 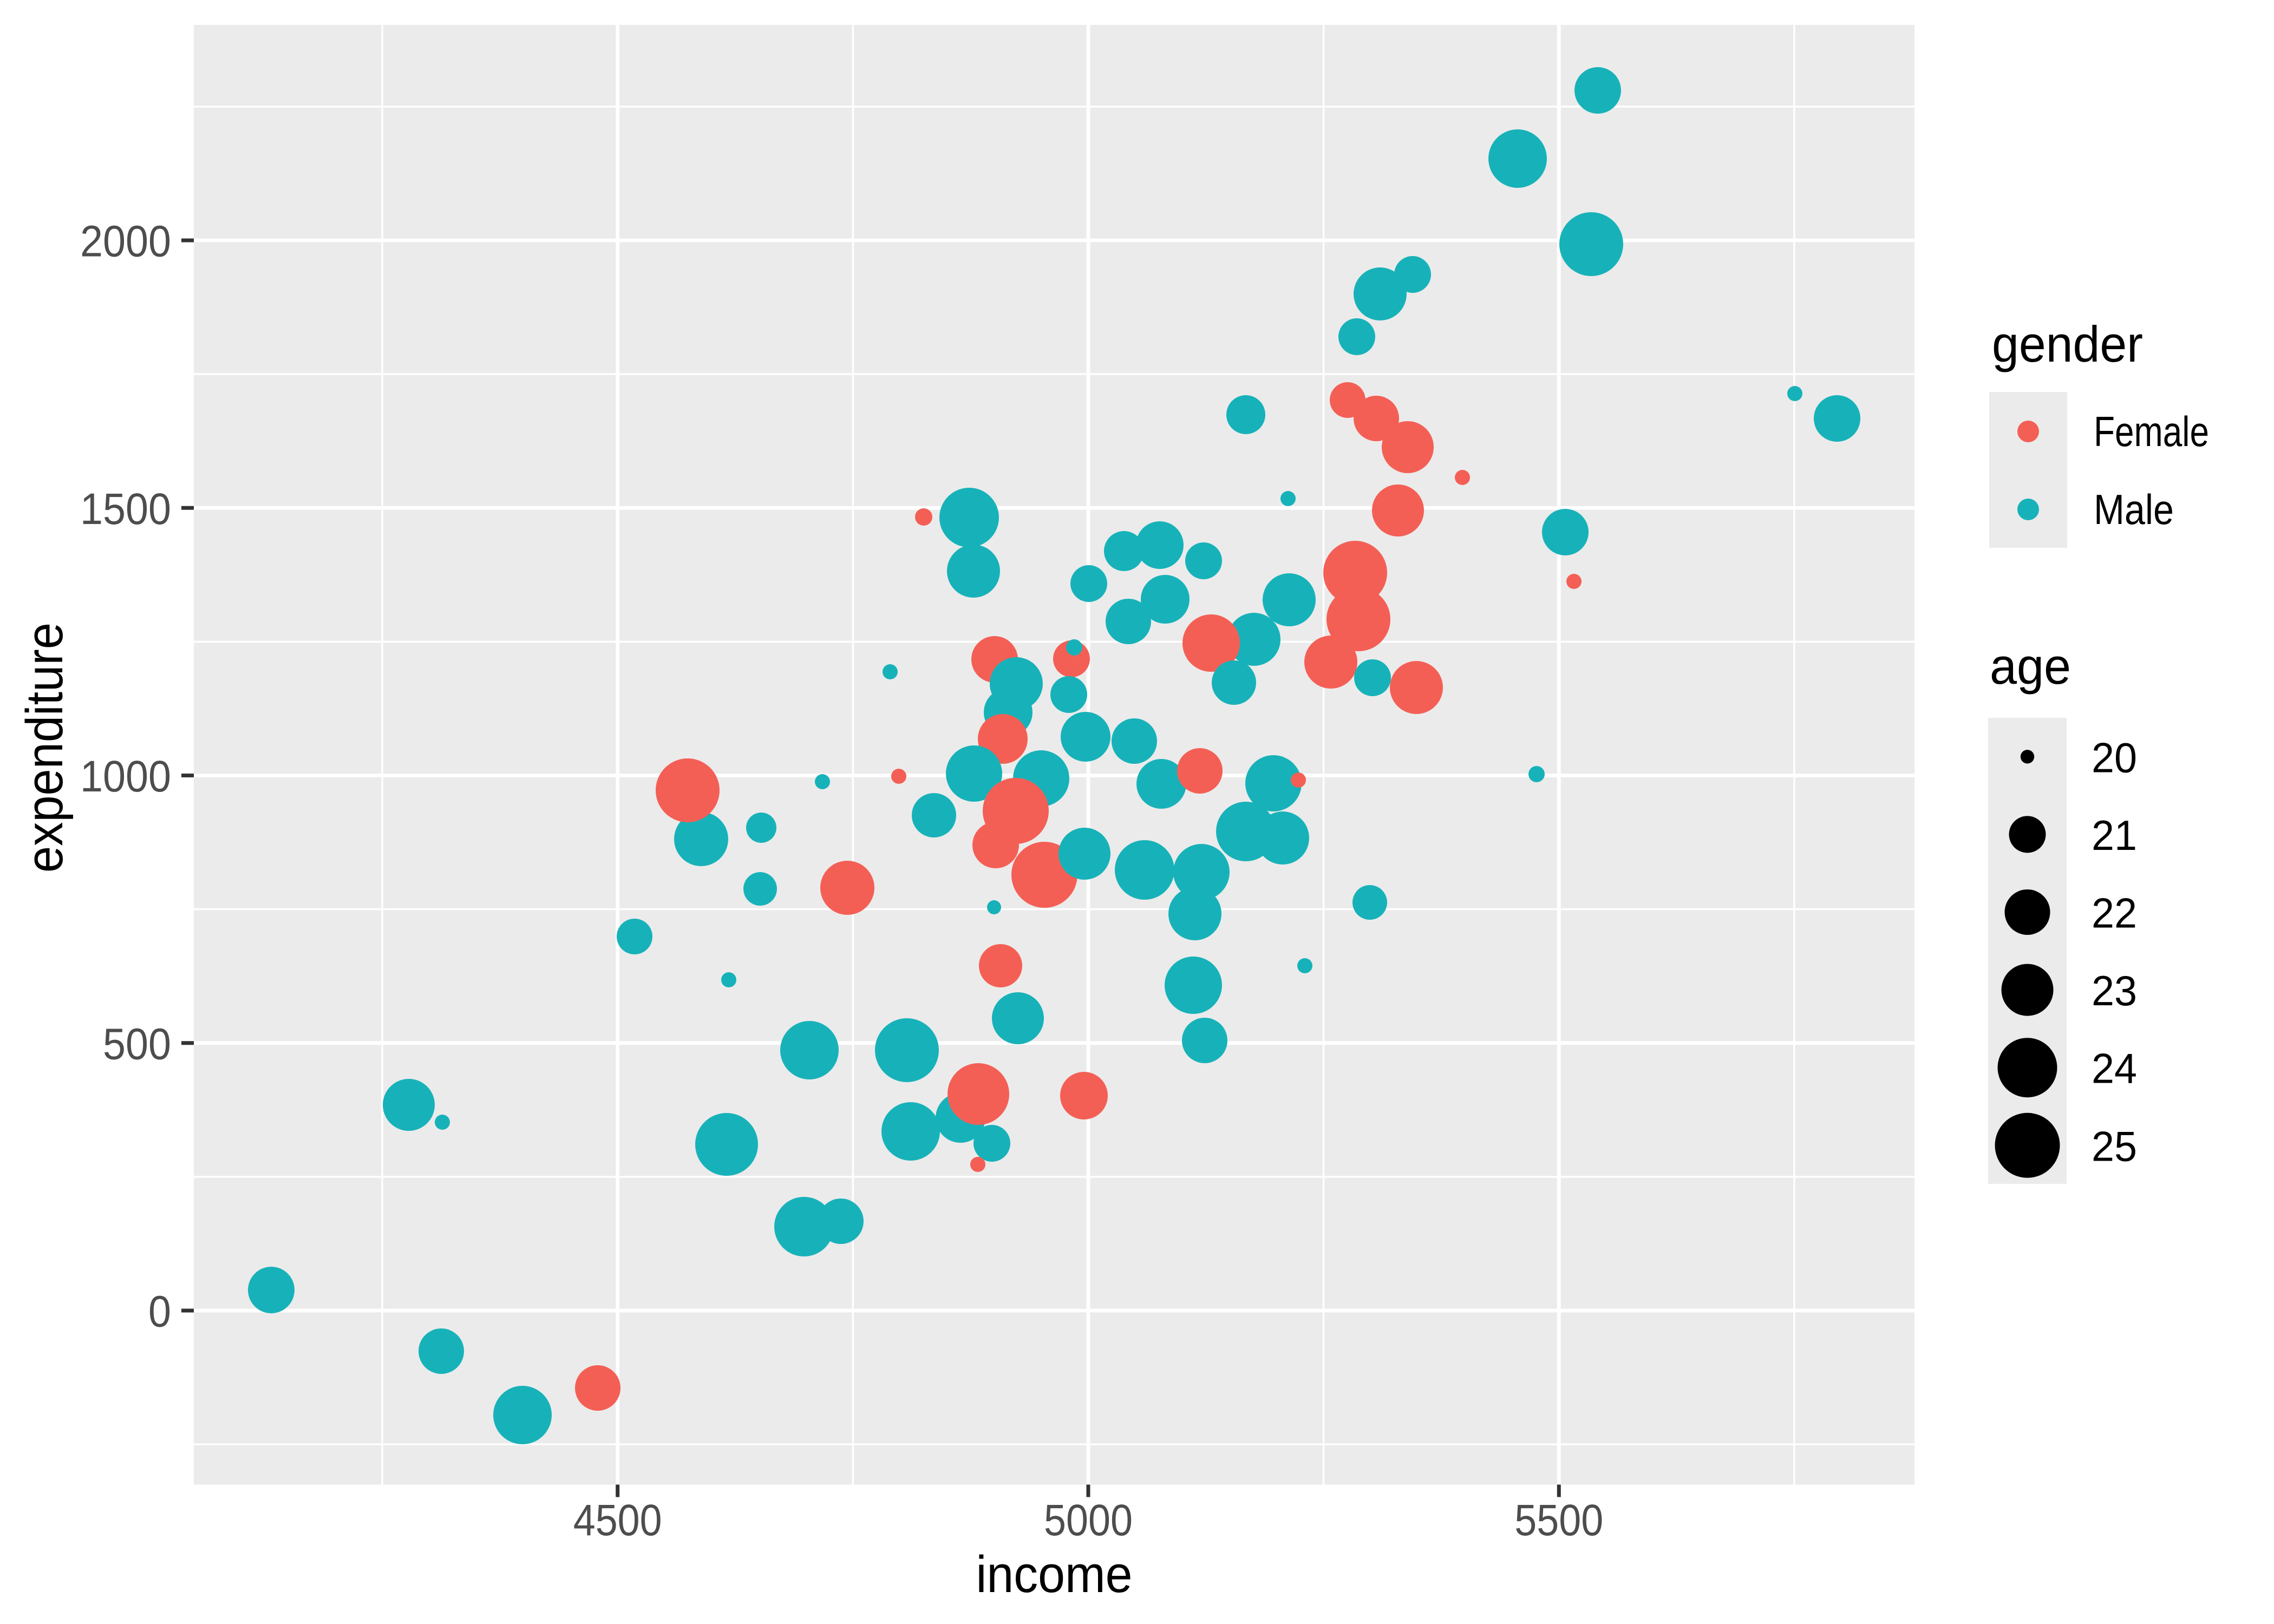 I want to click on svg-text: 2000, so click(x=126, y=242).